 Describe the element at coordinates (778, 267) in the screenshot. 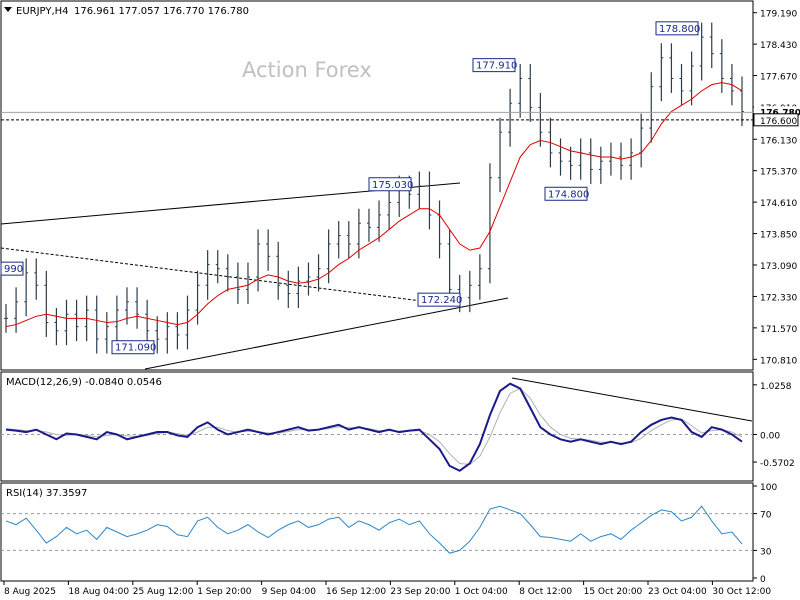

I see `price-y-tick-label: 173.090` at that location.